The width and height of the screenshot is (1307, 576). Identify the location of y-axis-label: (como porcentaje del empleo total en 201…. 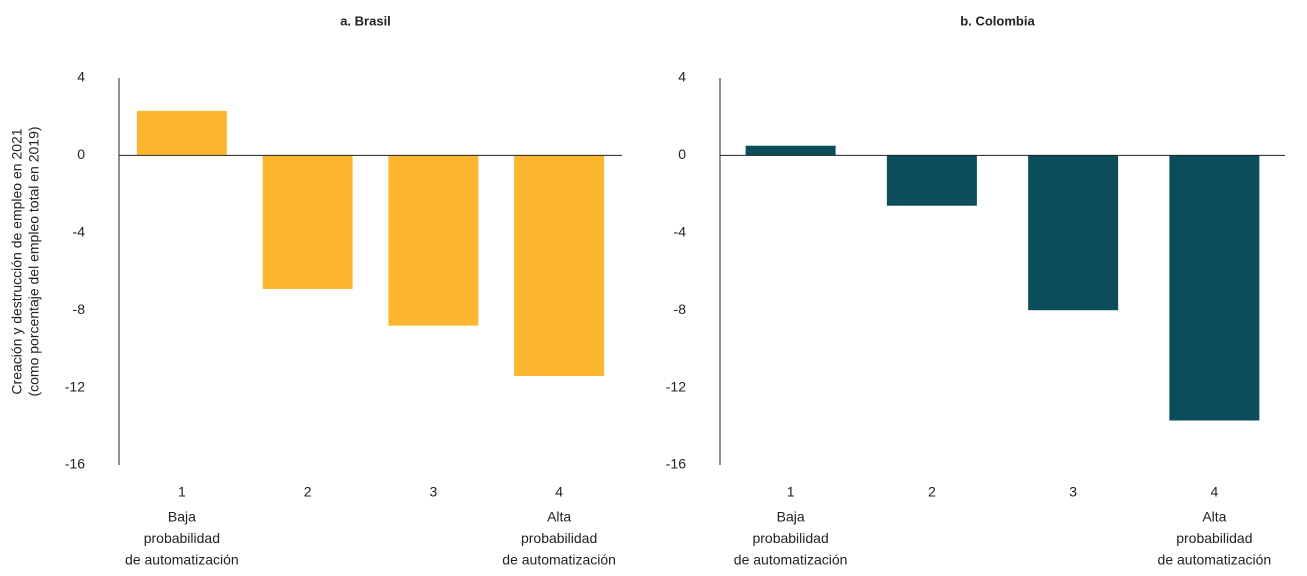
(34, 261).